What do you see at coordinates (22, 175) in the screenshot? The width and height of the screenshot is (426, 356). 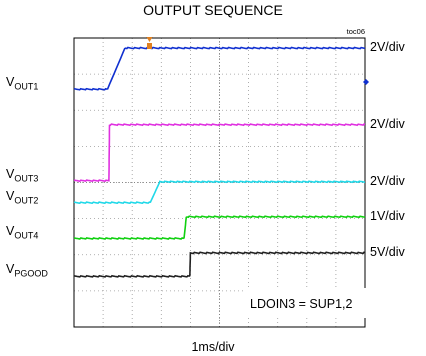 I see `label-out3: VOUT3` at bounding box center [22, 175].